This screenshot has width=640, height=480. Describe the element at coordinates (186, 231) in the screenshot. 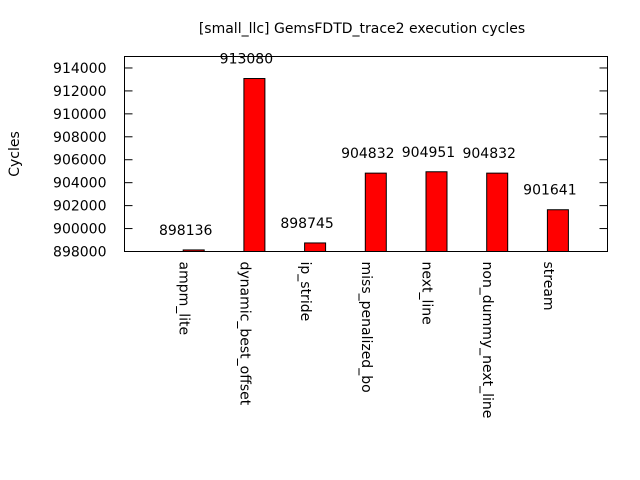

I see `bar-value-label: 898136` at that location.